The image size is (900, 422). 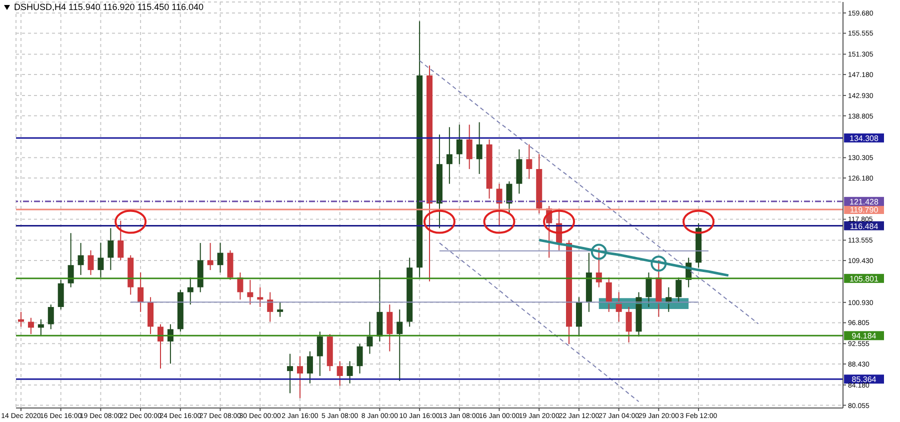 I want to click on ref-line-label: 121.428, so click(x=865, y=201).